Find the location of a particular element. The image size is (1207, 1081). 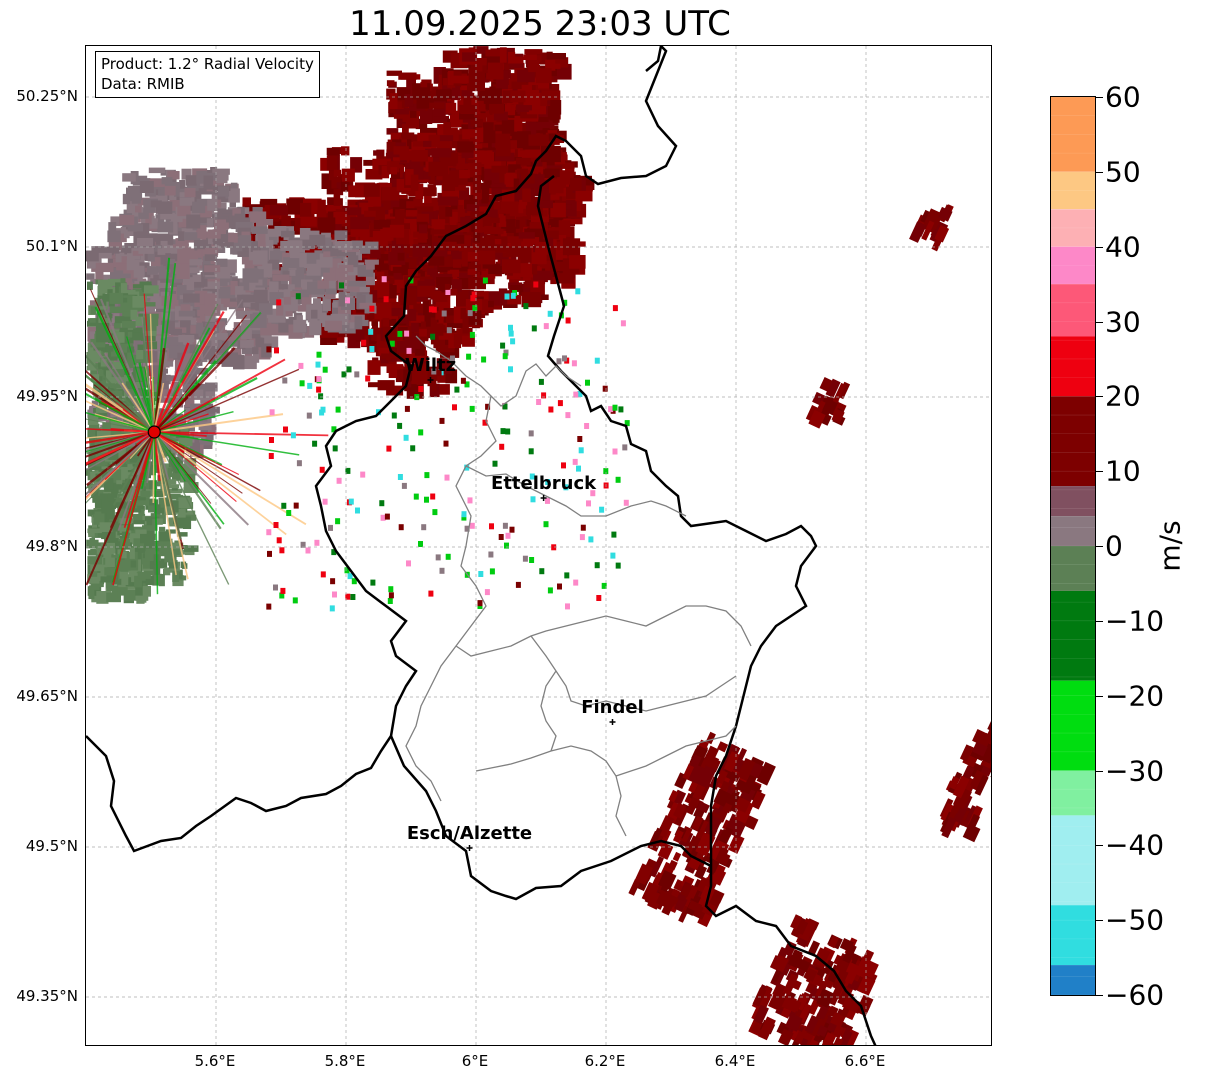

lat-tick-label: 50.25°N is located at coordinates (47, 96).